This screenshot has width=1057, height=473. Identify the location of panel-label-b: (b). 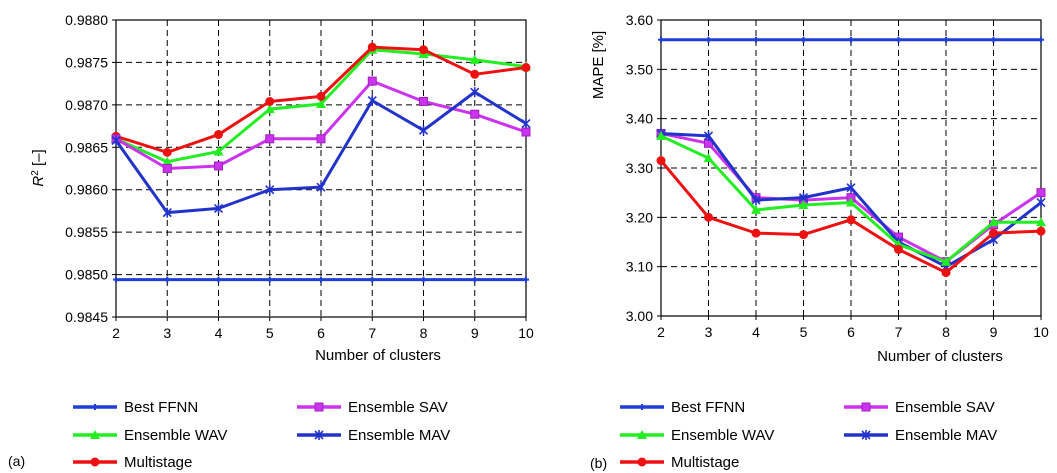
(598, 463).